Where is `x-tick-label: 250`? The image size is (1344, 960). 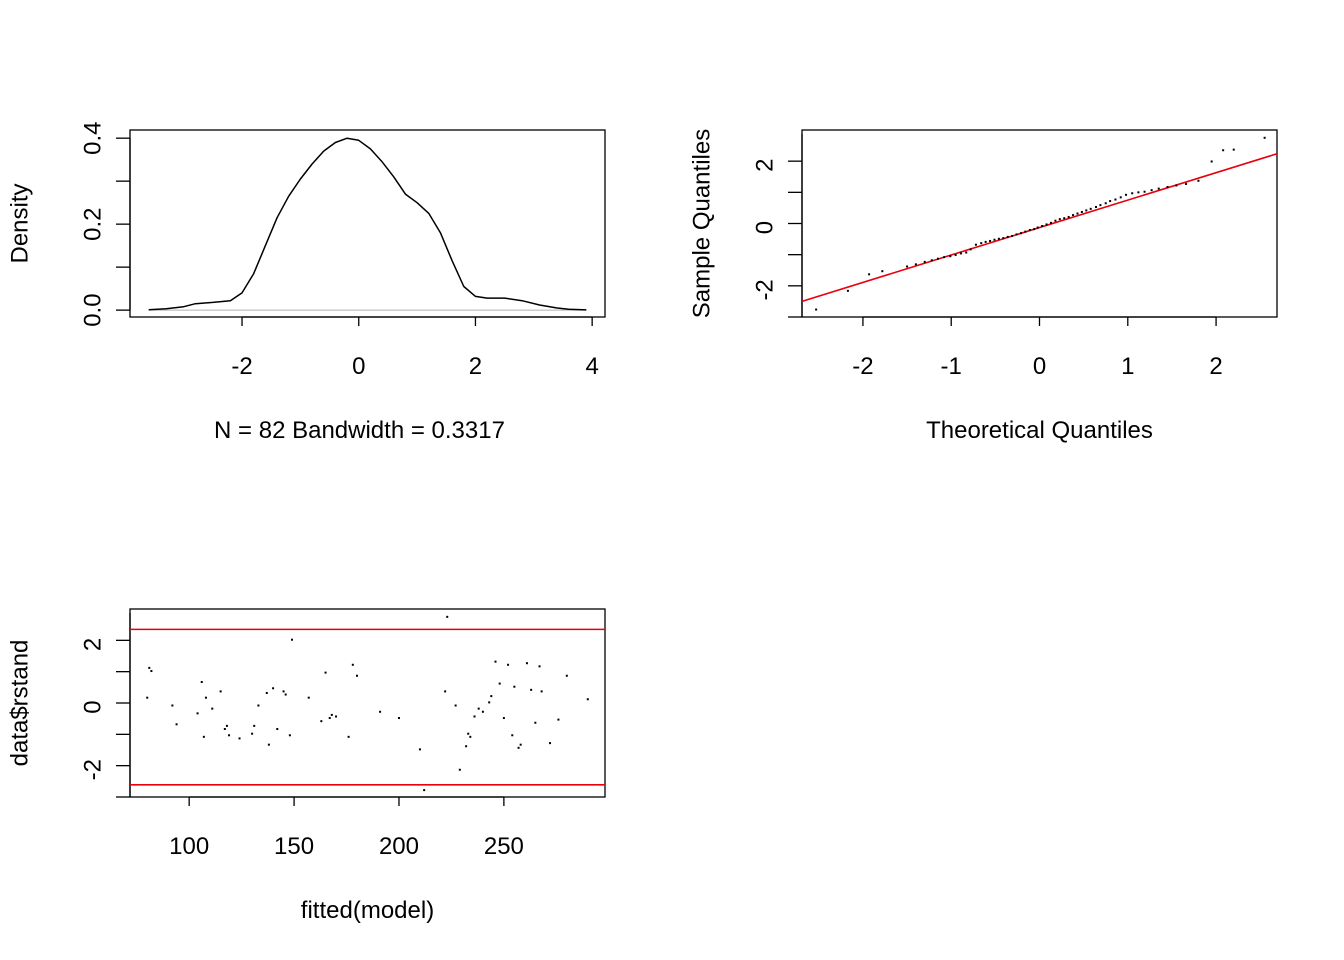
x-tick-label: 250 is located at coordinates (504, 846).